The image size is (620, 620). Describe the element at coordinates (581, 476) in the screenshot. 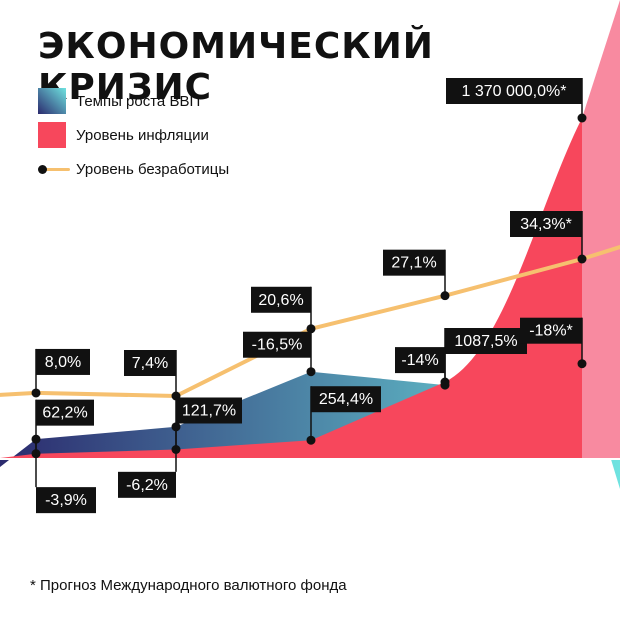

I see `x-tick-label: 2018` at that location.